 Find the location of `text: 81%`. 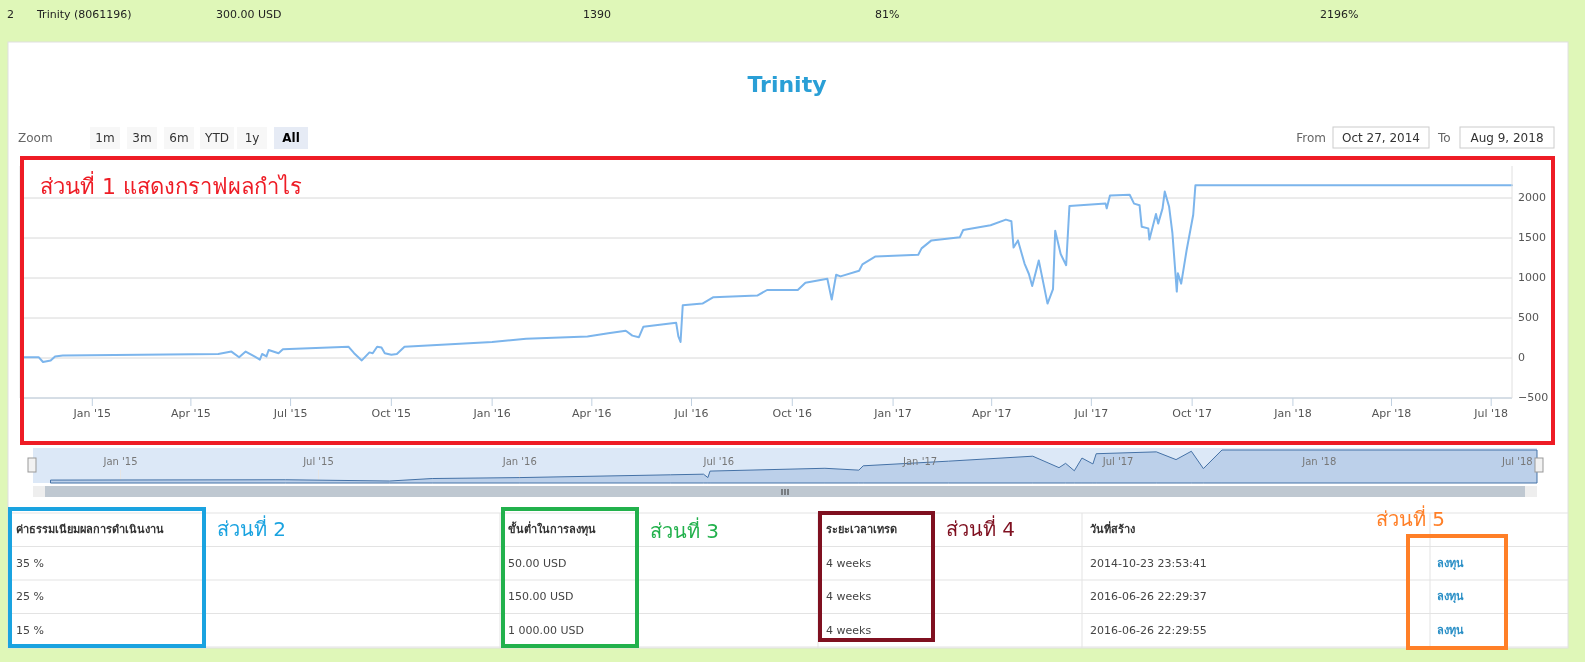

text: 81% is located at coordinates (887, 14).